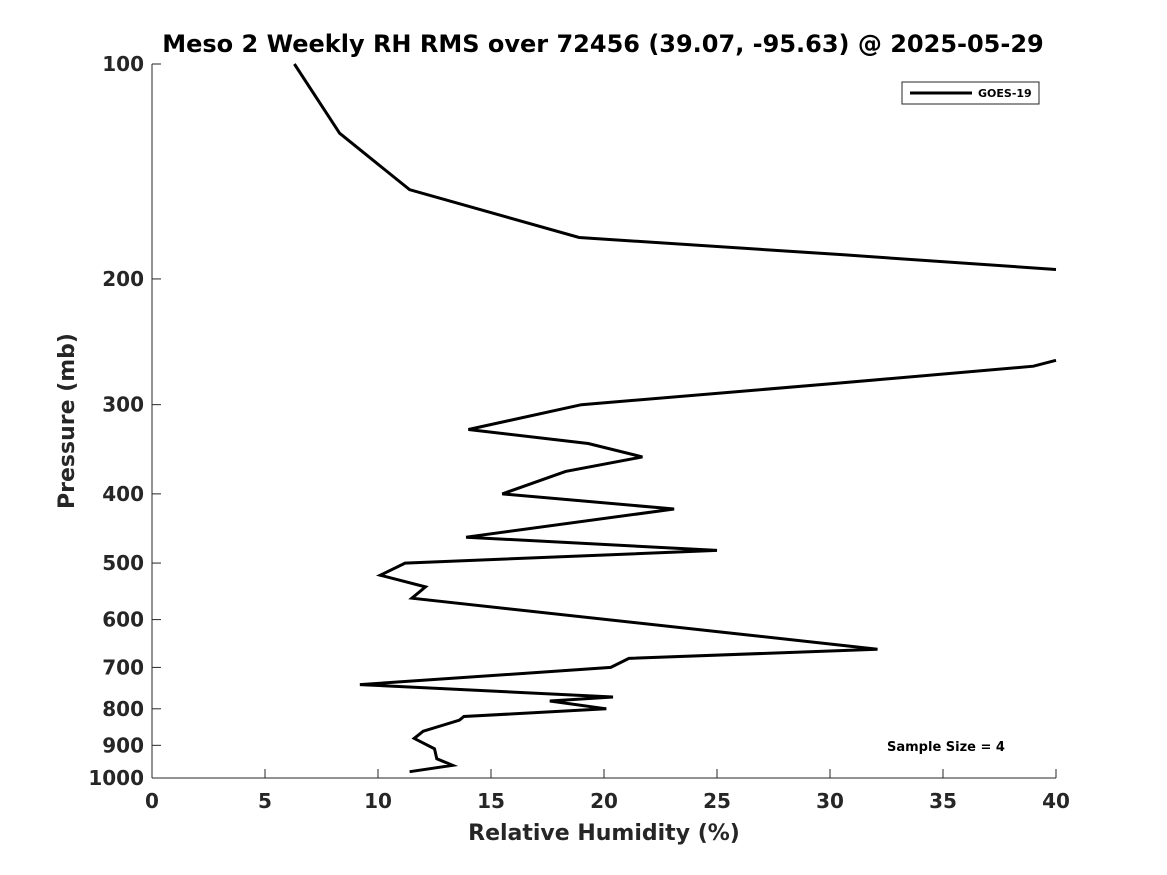 The image size is (1167, 875). What do you see at coordinates (970, 93) in the screenshot?
I see `legend: GOES-19` at bounding box center [970, 93].